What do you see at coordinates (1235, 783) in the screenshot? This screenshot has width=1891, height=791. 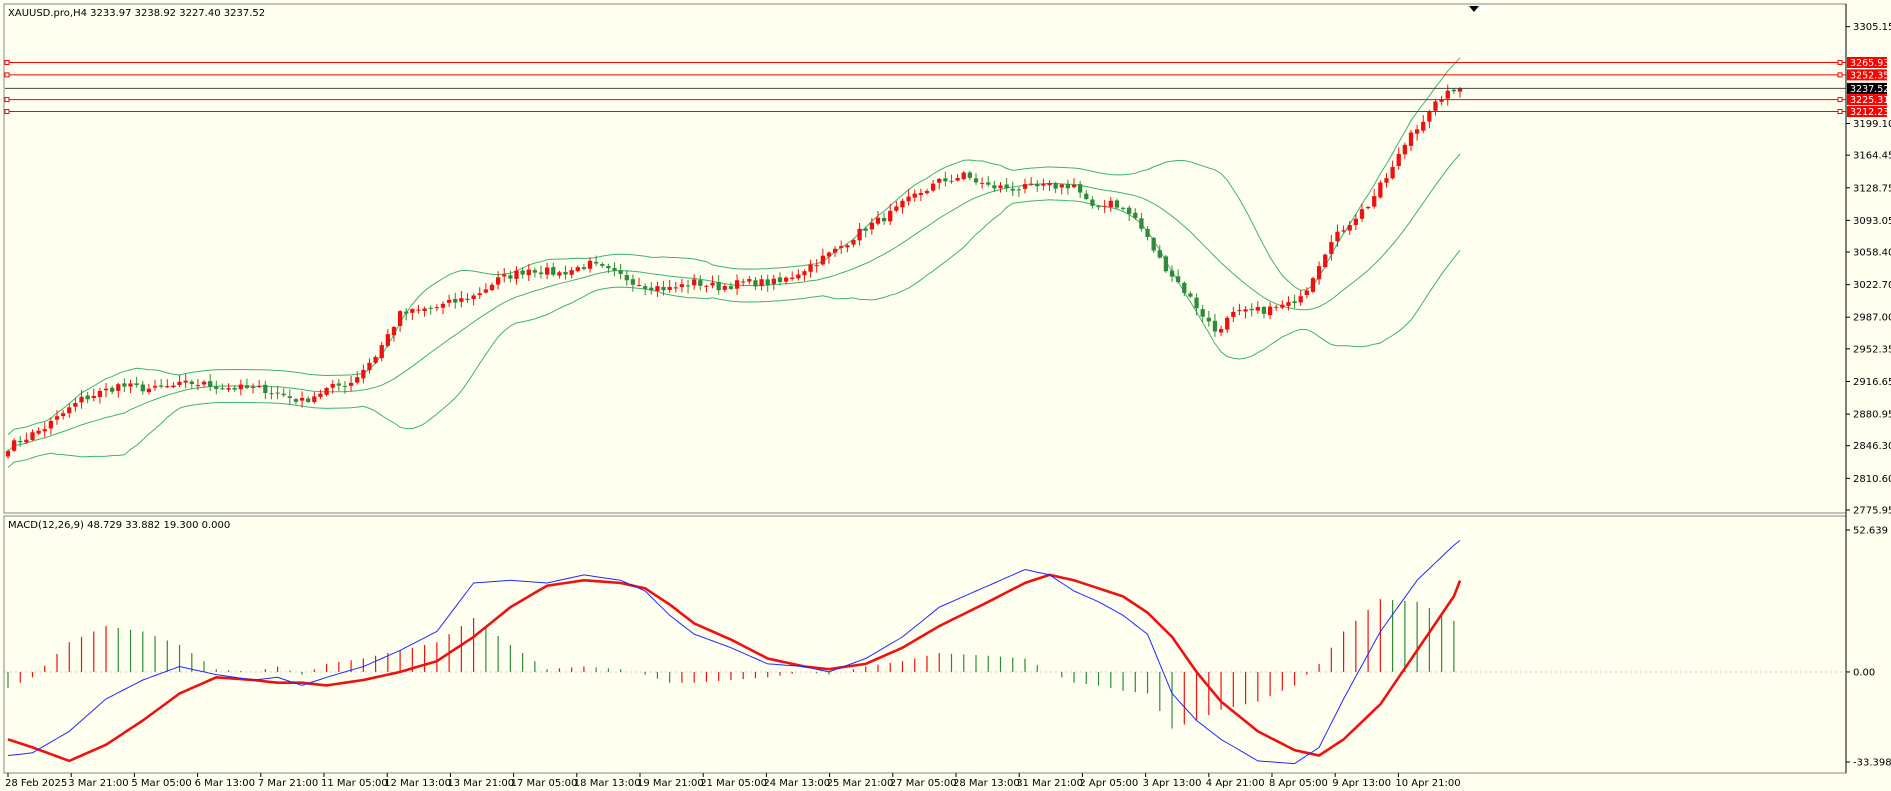 I see `time-tick-label: 4 Apr 21:00` at bounding box center [1235, 783].